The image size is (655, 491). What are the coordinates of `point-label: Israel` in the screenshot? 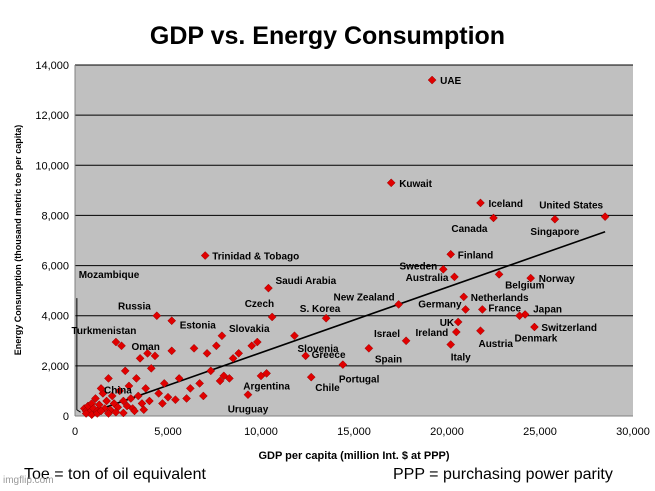 It's located at (387, 334).